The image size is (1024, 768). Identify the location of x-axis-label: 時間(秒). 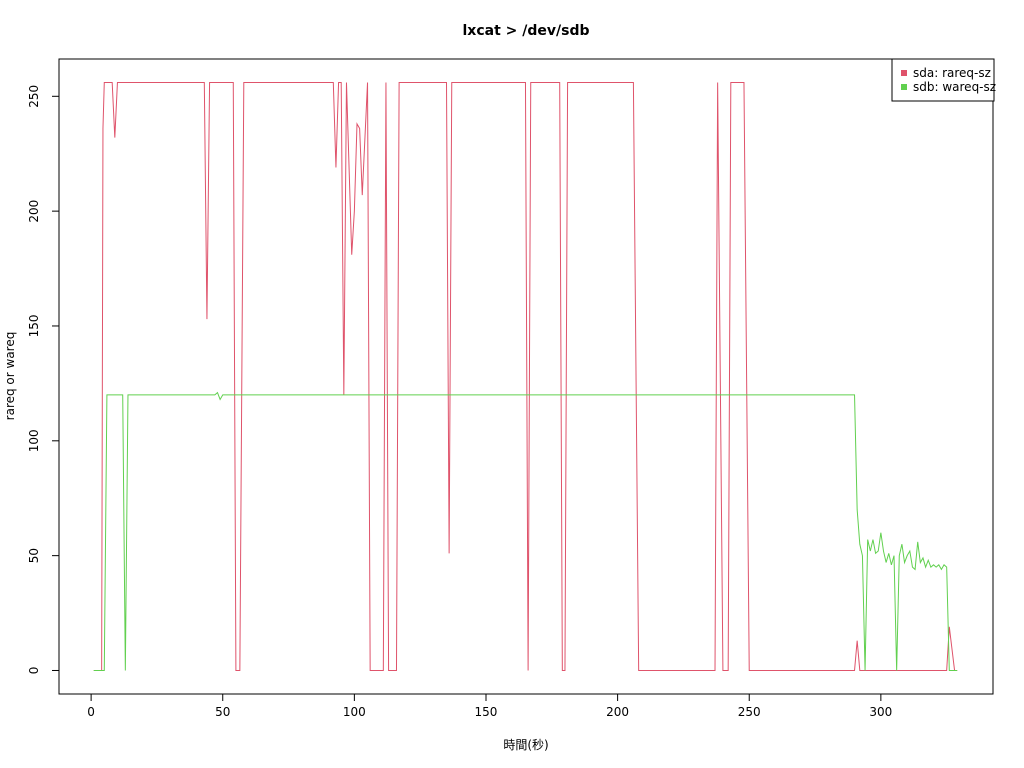
(525, 745).